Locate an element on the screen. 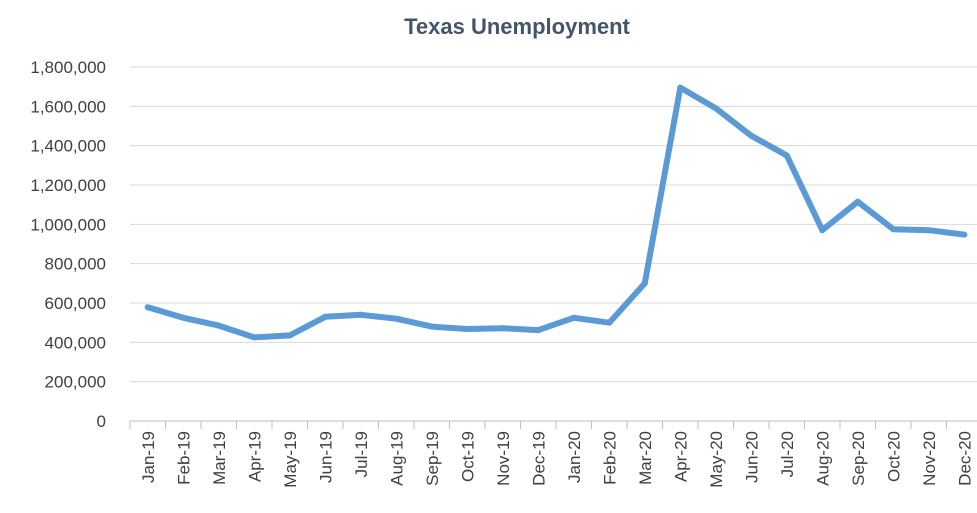  x-tick-label: Jun-19 is located at coordinates (325, 457).